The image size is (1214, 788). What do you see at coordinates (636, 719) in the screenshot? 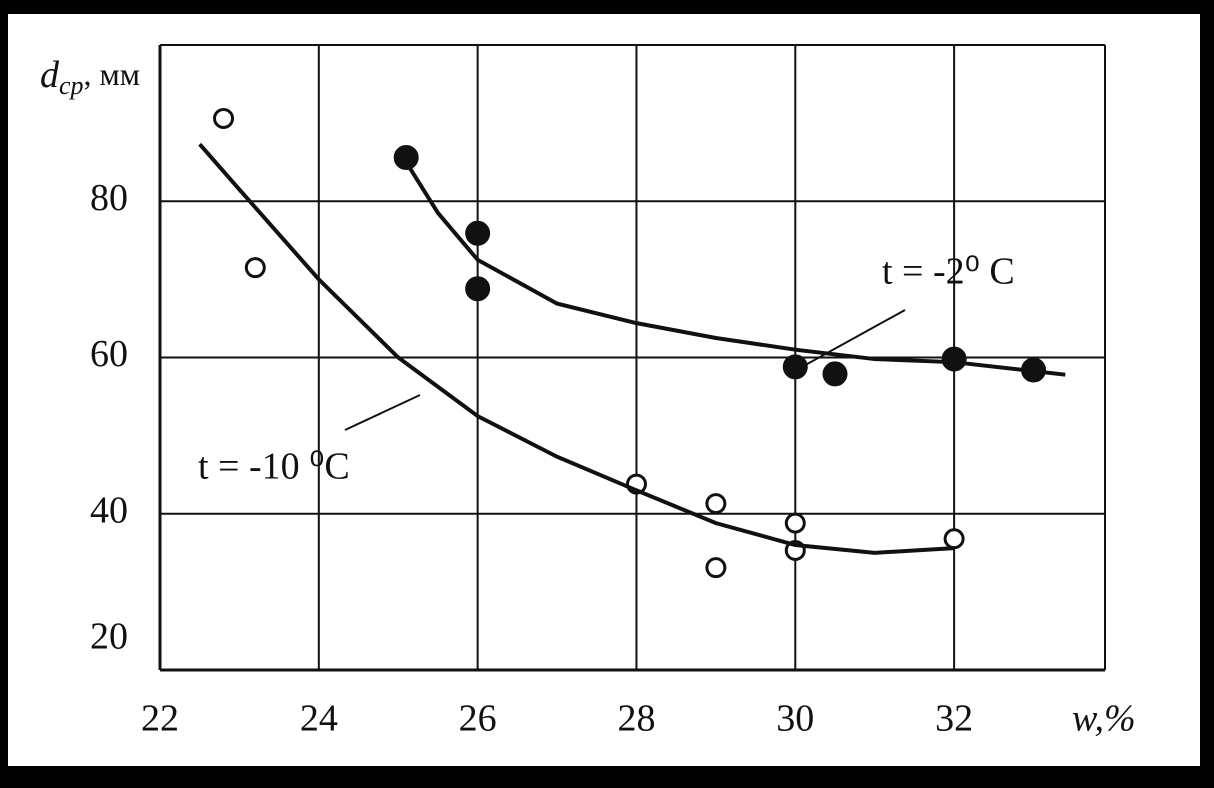
I see `x-tick-label: 28` at bounding box center [636, 719].